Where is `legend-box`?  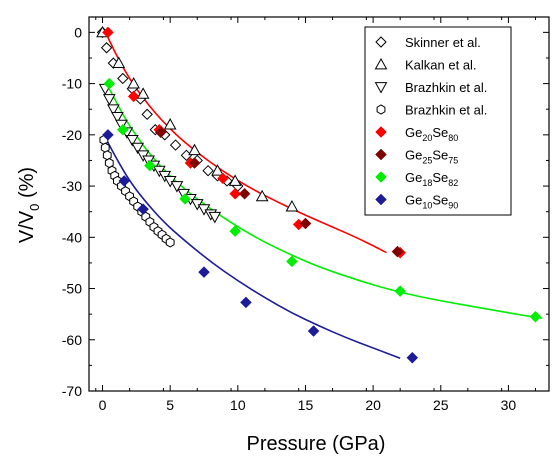
legend-box is located at coordinates (438, 121).